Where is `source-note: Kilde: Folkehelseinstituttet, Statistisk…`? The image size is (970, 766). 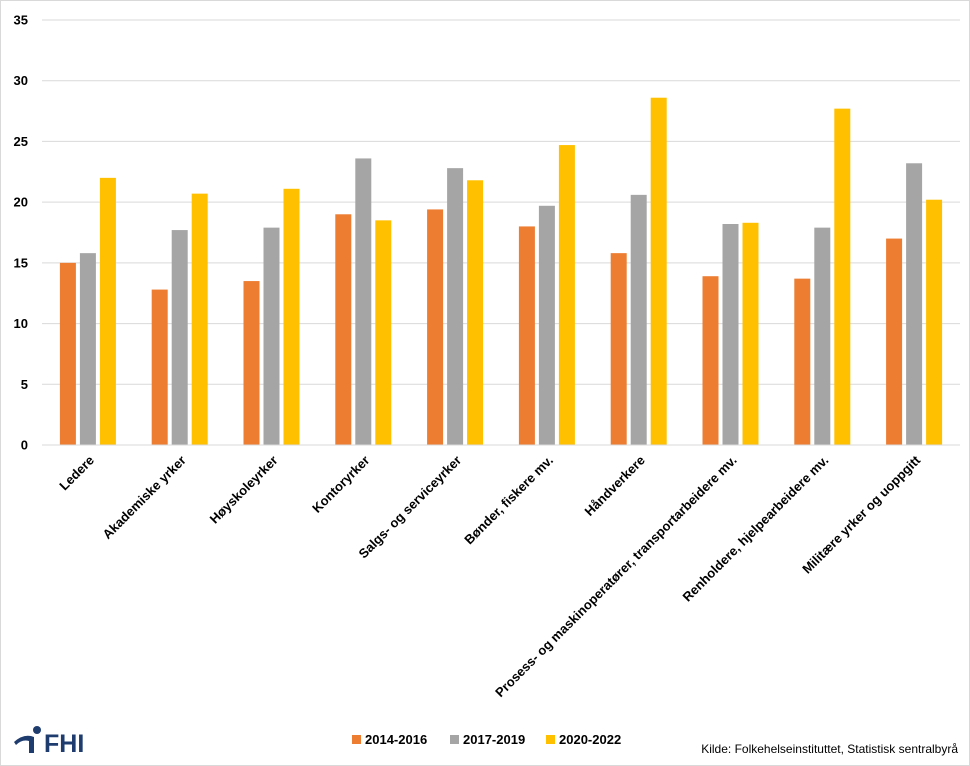
source-note: Kilde: Folkehelseinstituttet, Statistisk… is located at coordinates (829, 749).